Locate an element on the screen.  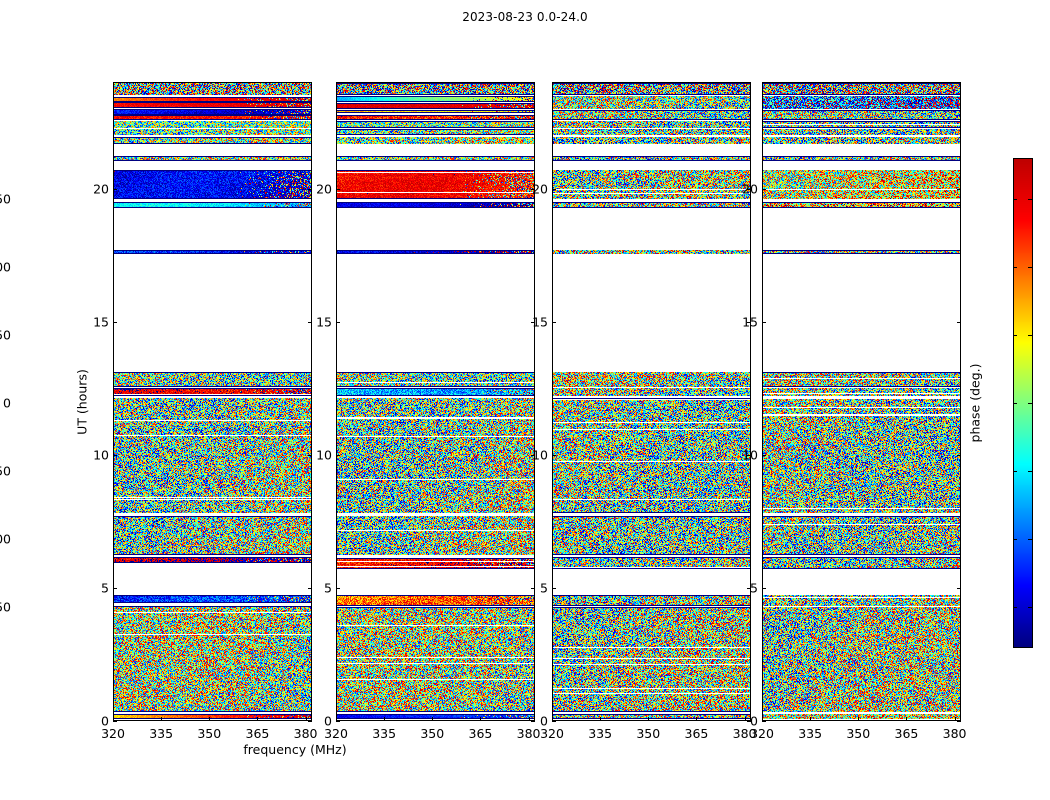
colorbar-tick-label: 0 is located at coordinates (7, 403).